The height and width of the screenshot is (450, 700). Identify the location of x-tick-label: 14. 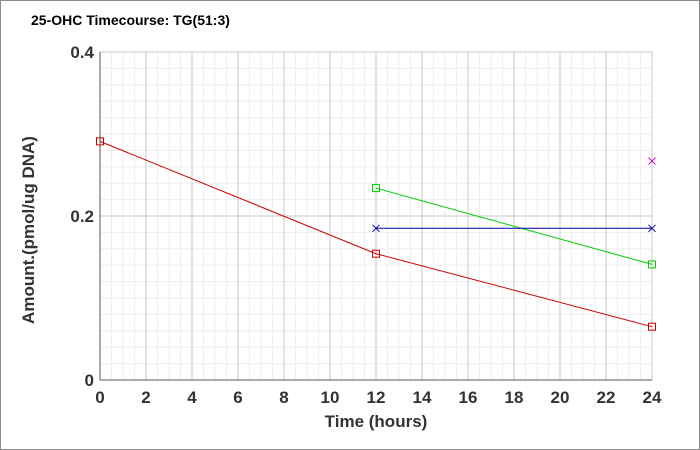
(422, 397).